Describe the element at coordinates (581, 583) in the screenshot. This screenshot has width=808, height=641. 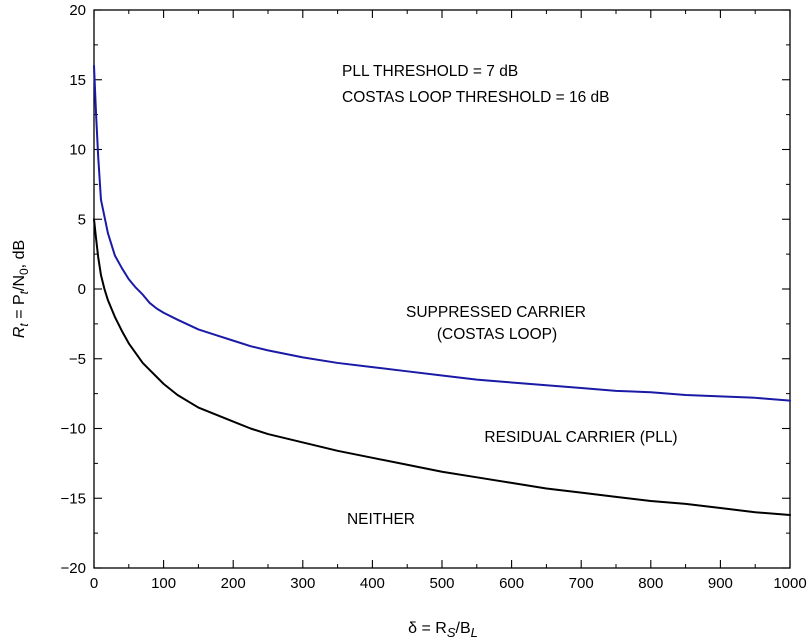
I see `x-tick-label: 700` at that location.